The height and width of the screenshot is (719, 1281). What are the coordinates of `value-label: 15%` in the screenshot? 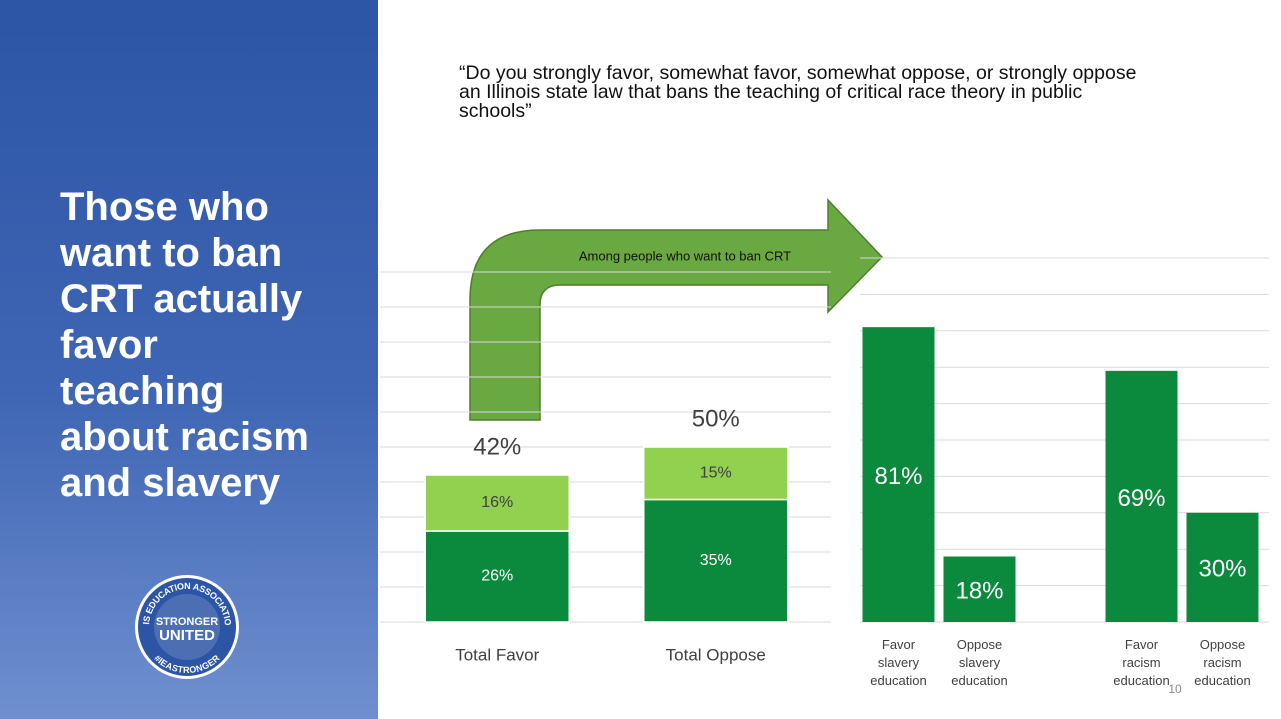 It's located at (716, 472).